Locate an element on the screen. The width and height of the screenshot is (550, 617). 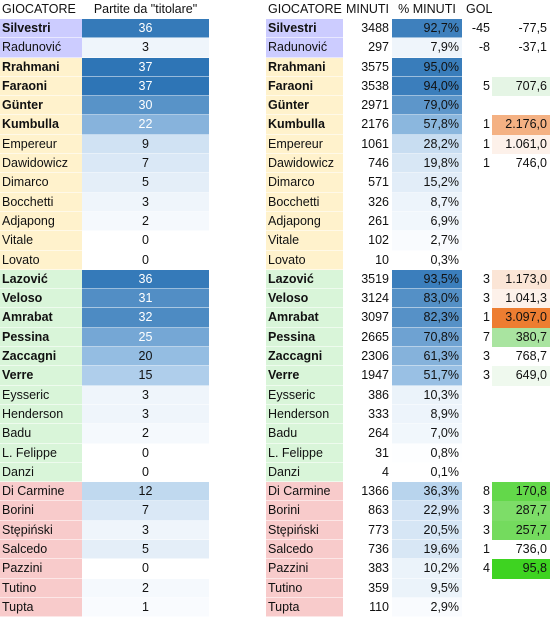
player-name: Henderson is located at coordinates (41, 414).